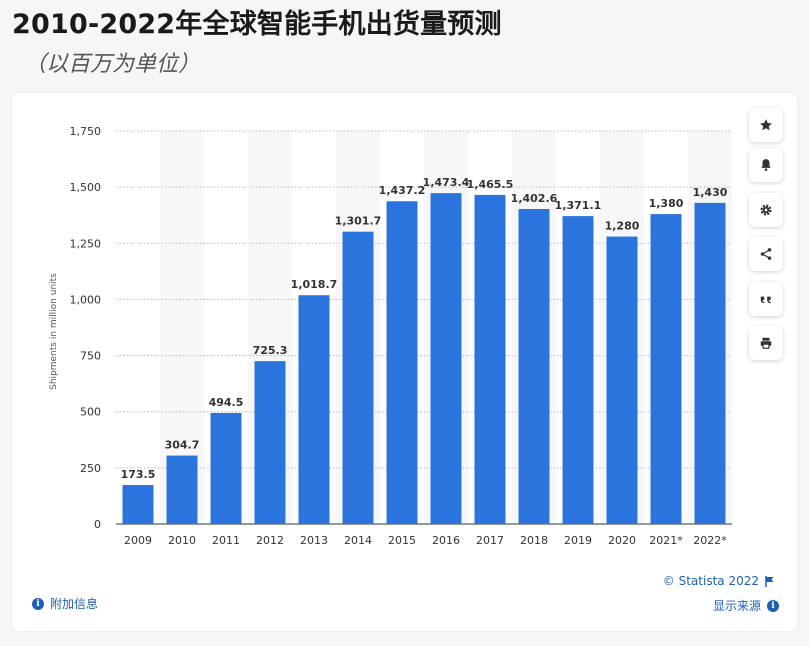 Image resolution: width=809 pixels, height=646 pixels. I want to click on copyright-link: © Statista 2022, so click(719, 581).